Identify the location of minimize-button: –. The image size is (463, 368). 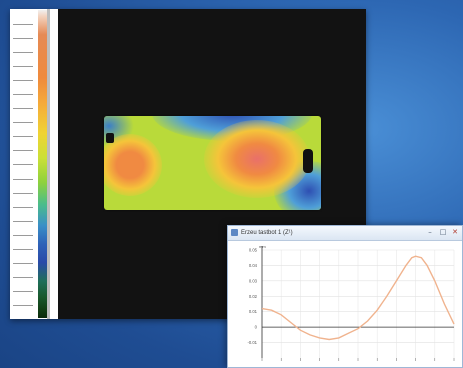
(430, 232).